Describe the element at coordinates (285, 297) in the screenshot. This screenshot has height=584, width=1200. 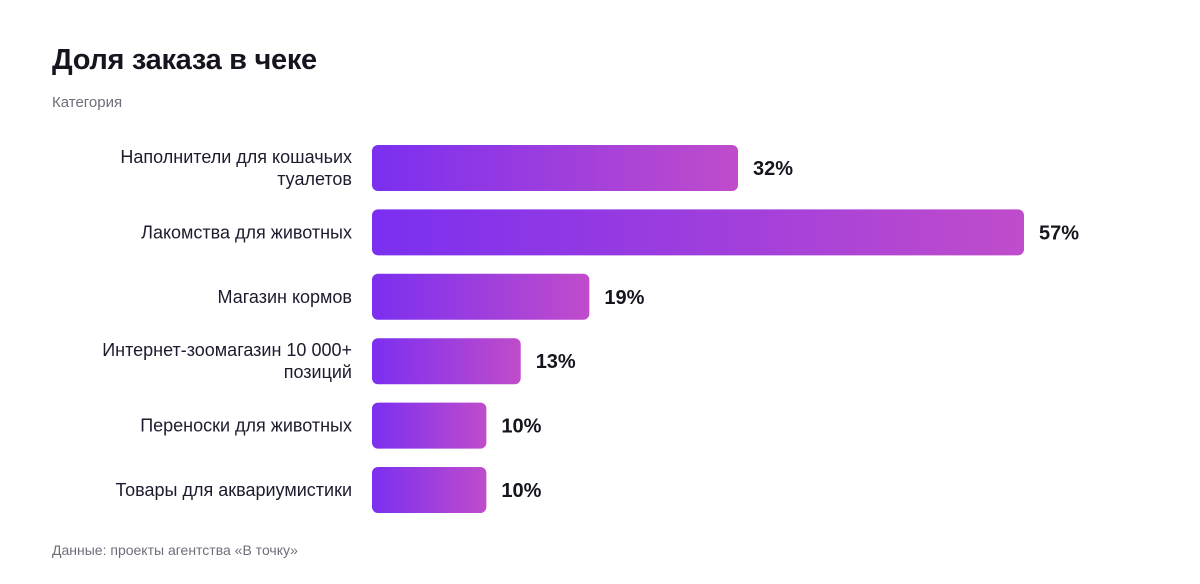
I see `category-label: Магазин кормов` at that location.